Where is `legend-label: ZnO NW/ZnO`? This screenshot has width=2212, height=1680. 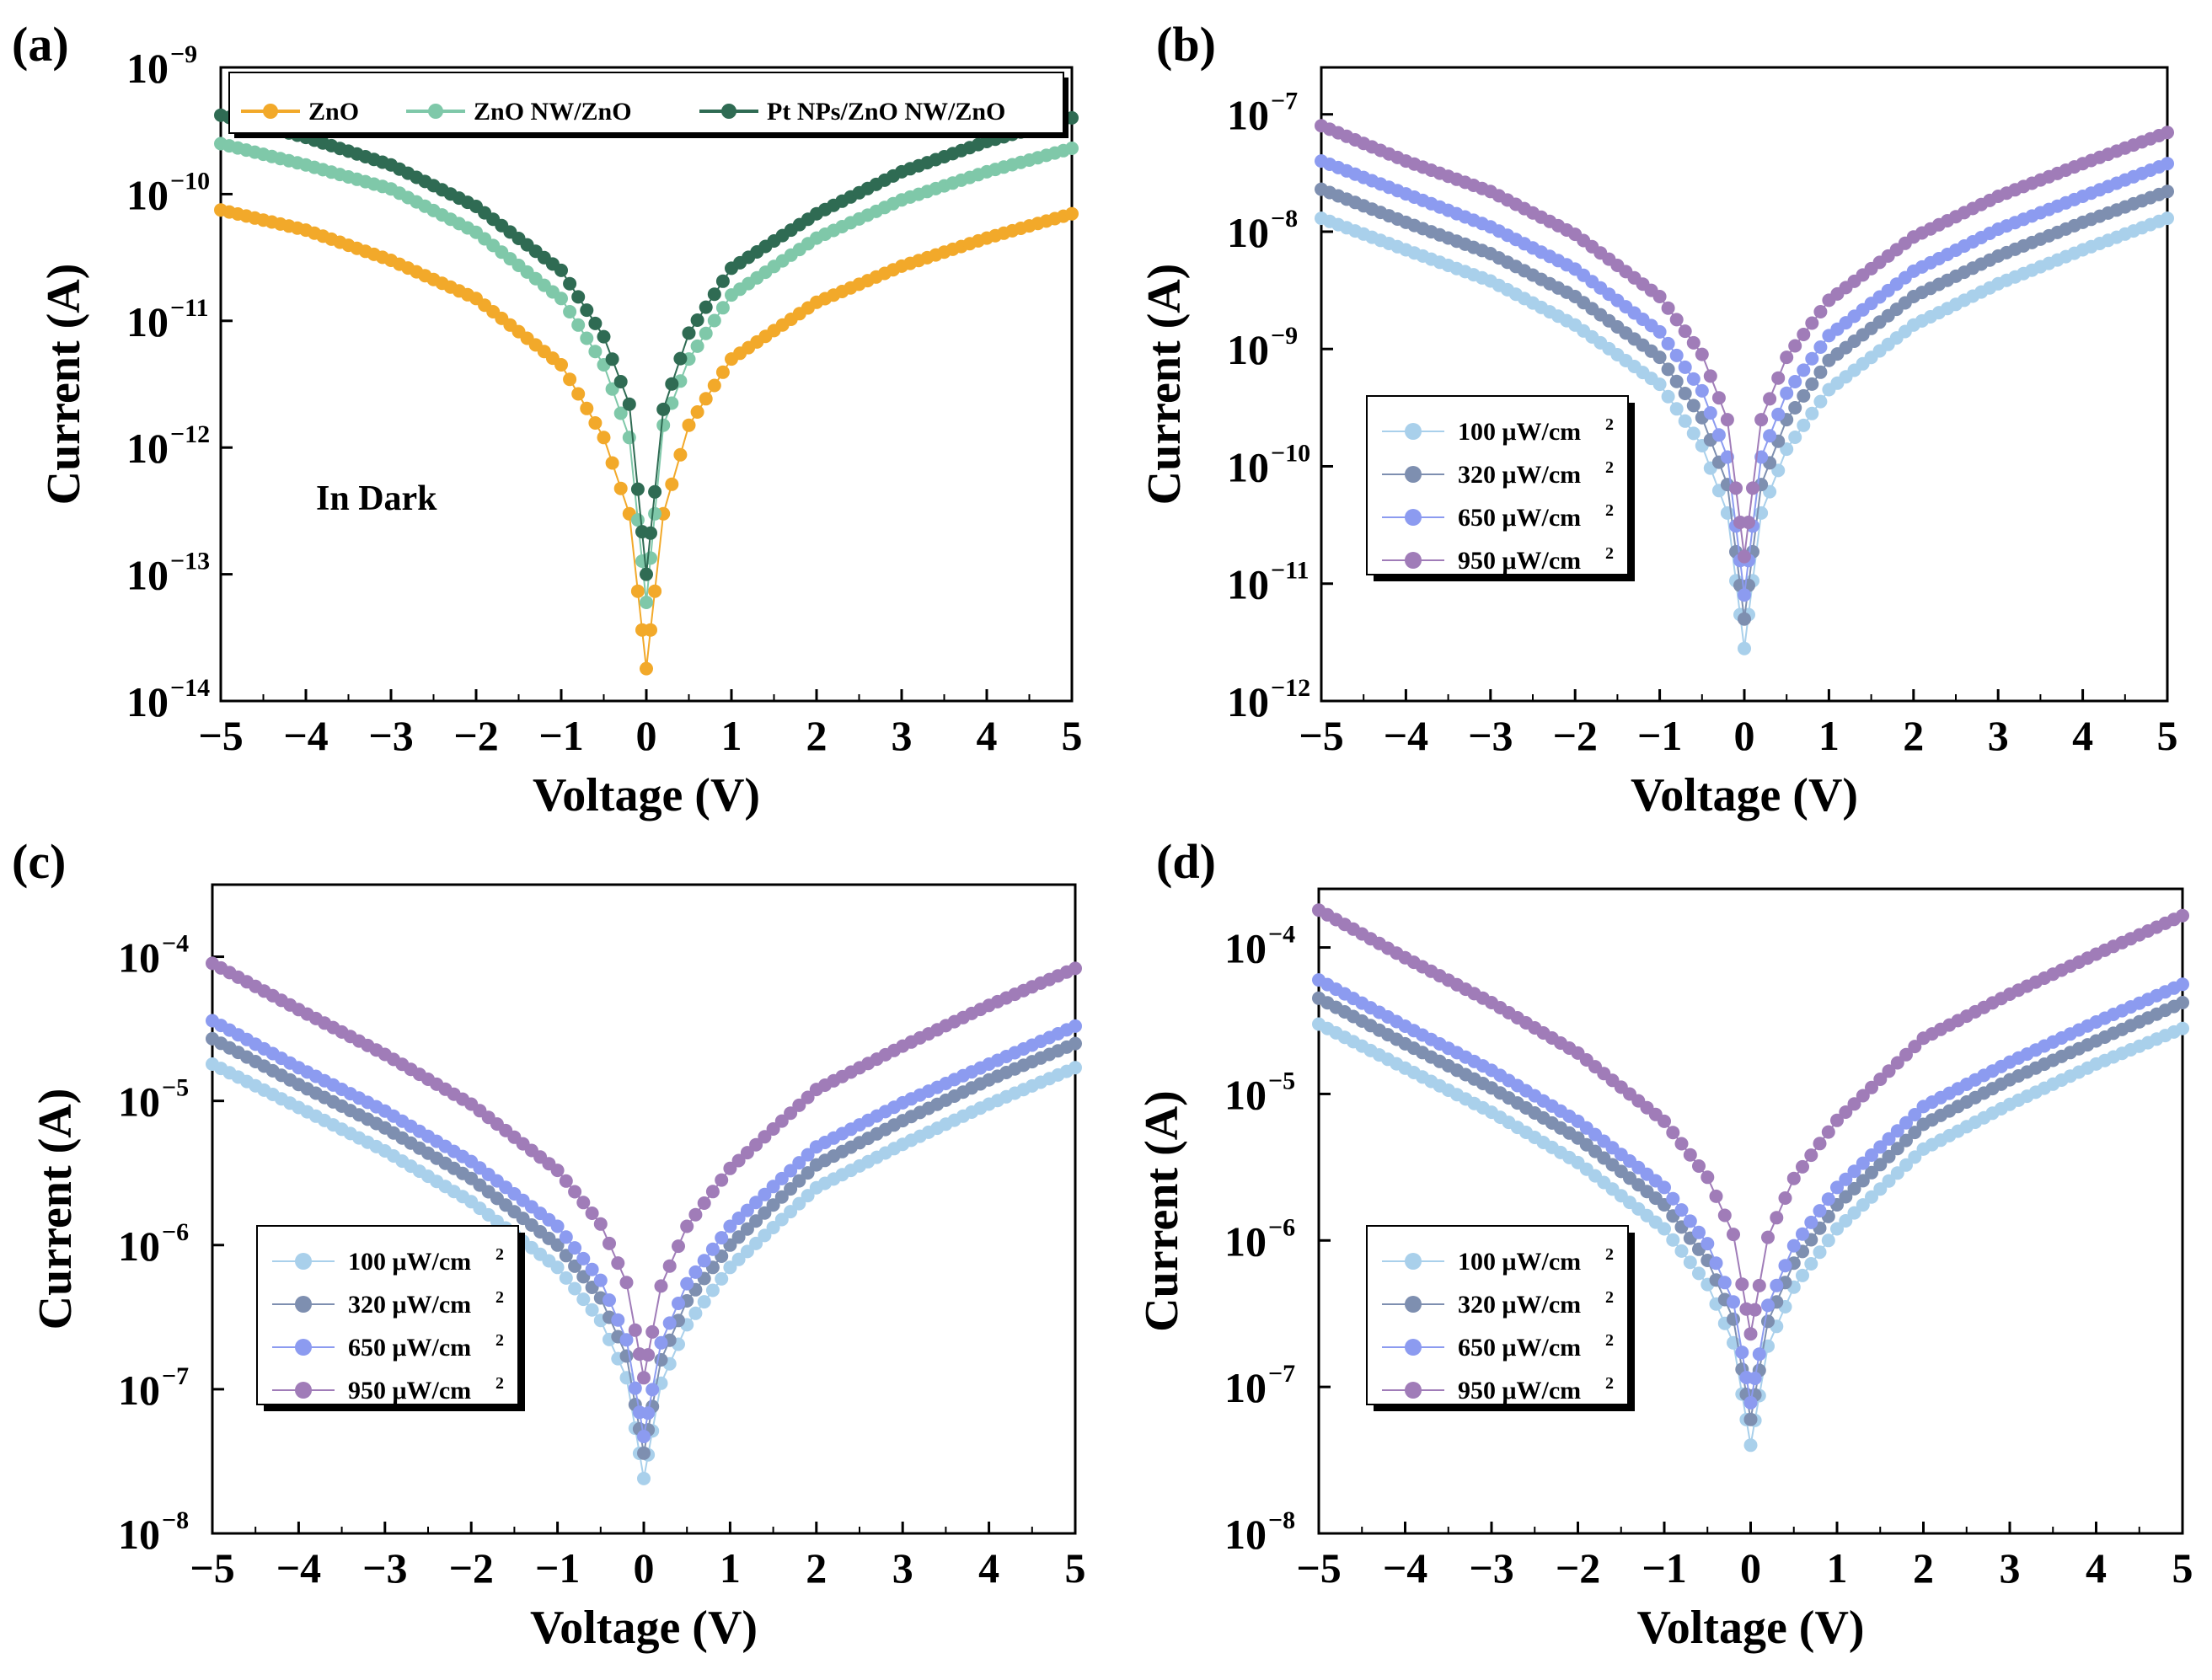
legend-label: ZnO NW/ZnO is located at coordinates (553, 112).